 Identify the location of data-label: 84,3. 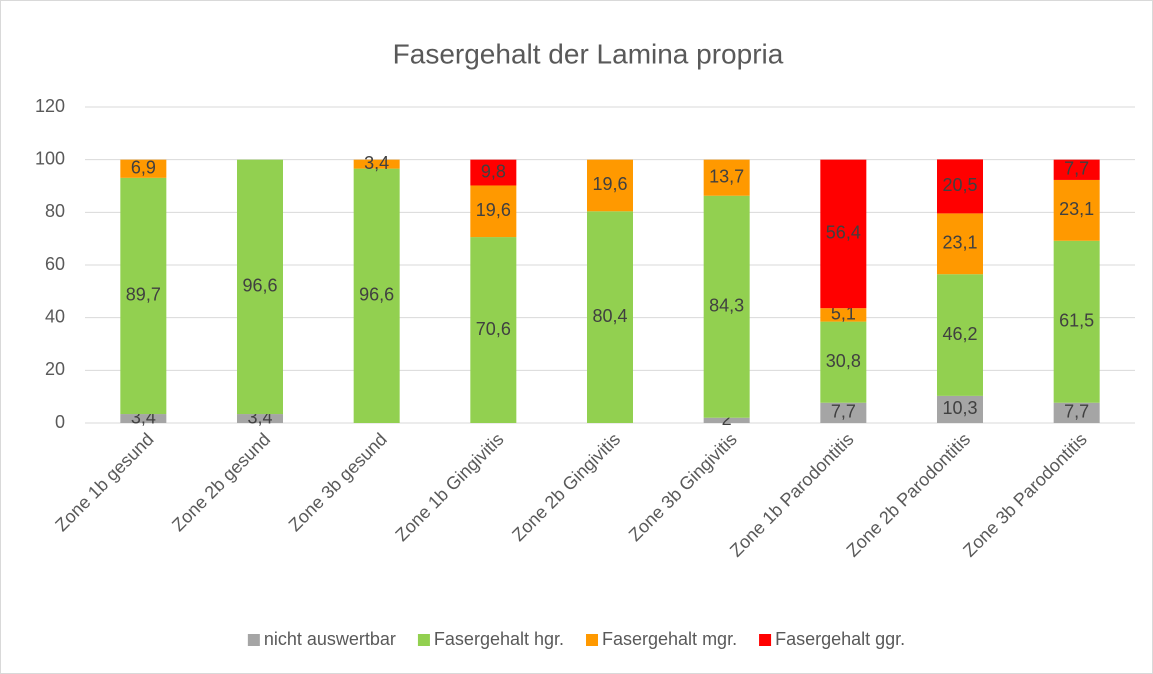
(726, 305).